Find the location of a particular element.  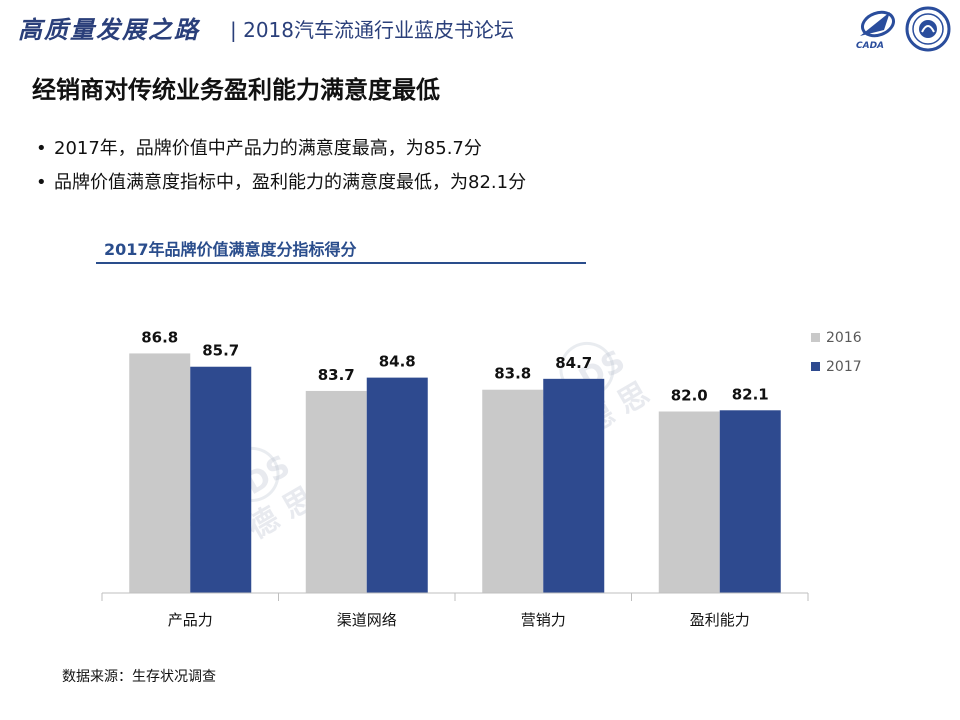

cada-logo: CADA is located at coordinates (875, 30).